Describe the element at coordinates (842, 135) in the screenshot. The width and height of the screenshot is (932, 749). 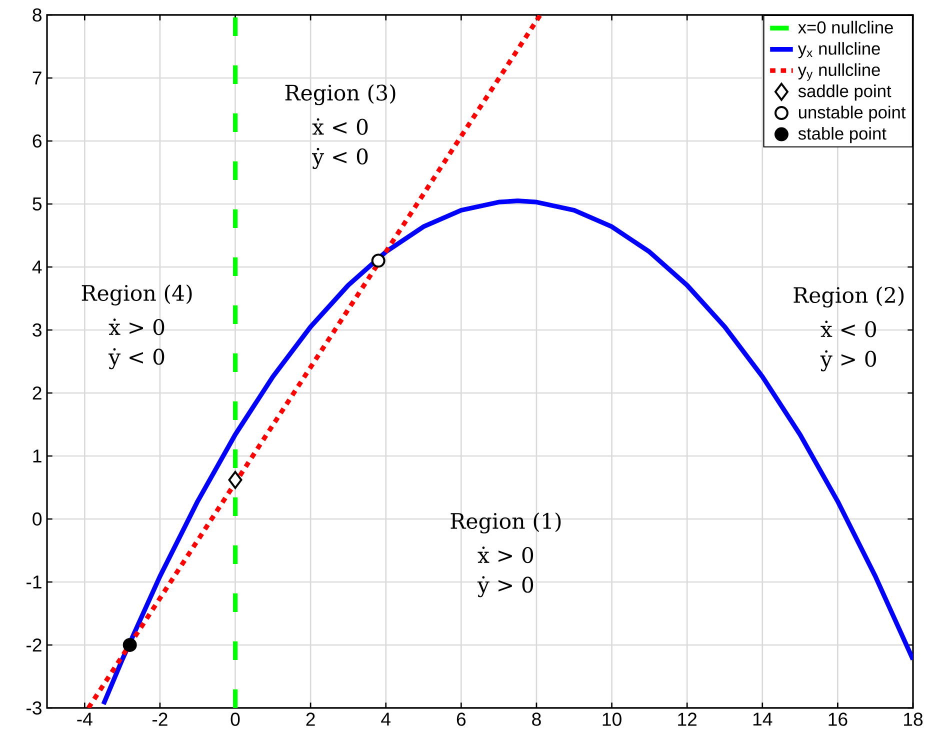
I see `legend-label: stable point` at that location.